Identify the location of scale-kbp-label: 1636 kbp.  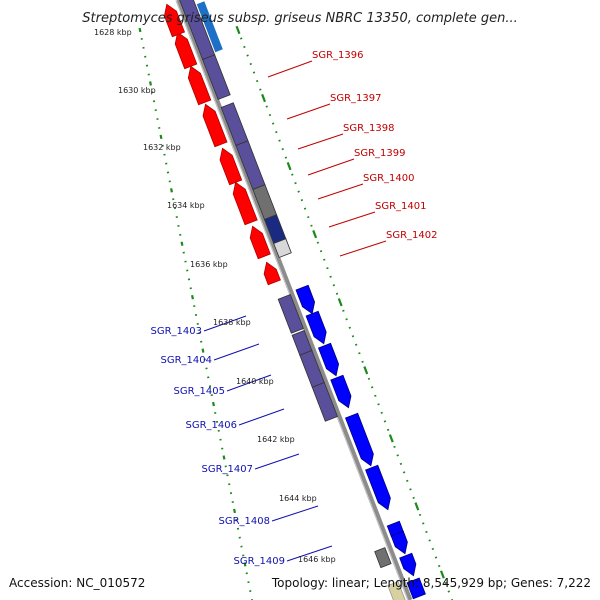
(209, 264).